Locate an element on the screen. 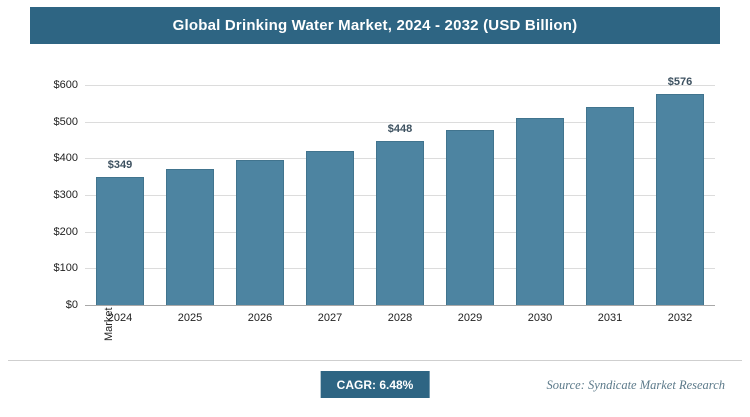  bar-group-2028: $448 is located at coordinates (400, 195).